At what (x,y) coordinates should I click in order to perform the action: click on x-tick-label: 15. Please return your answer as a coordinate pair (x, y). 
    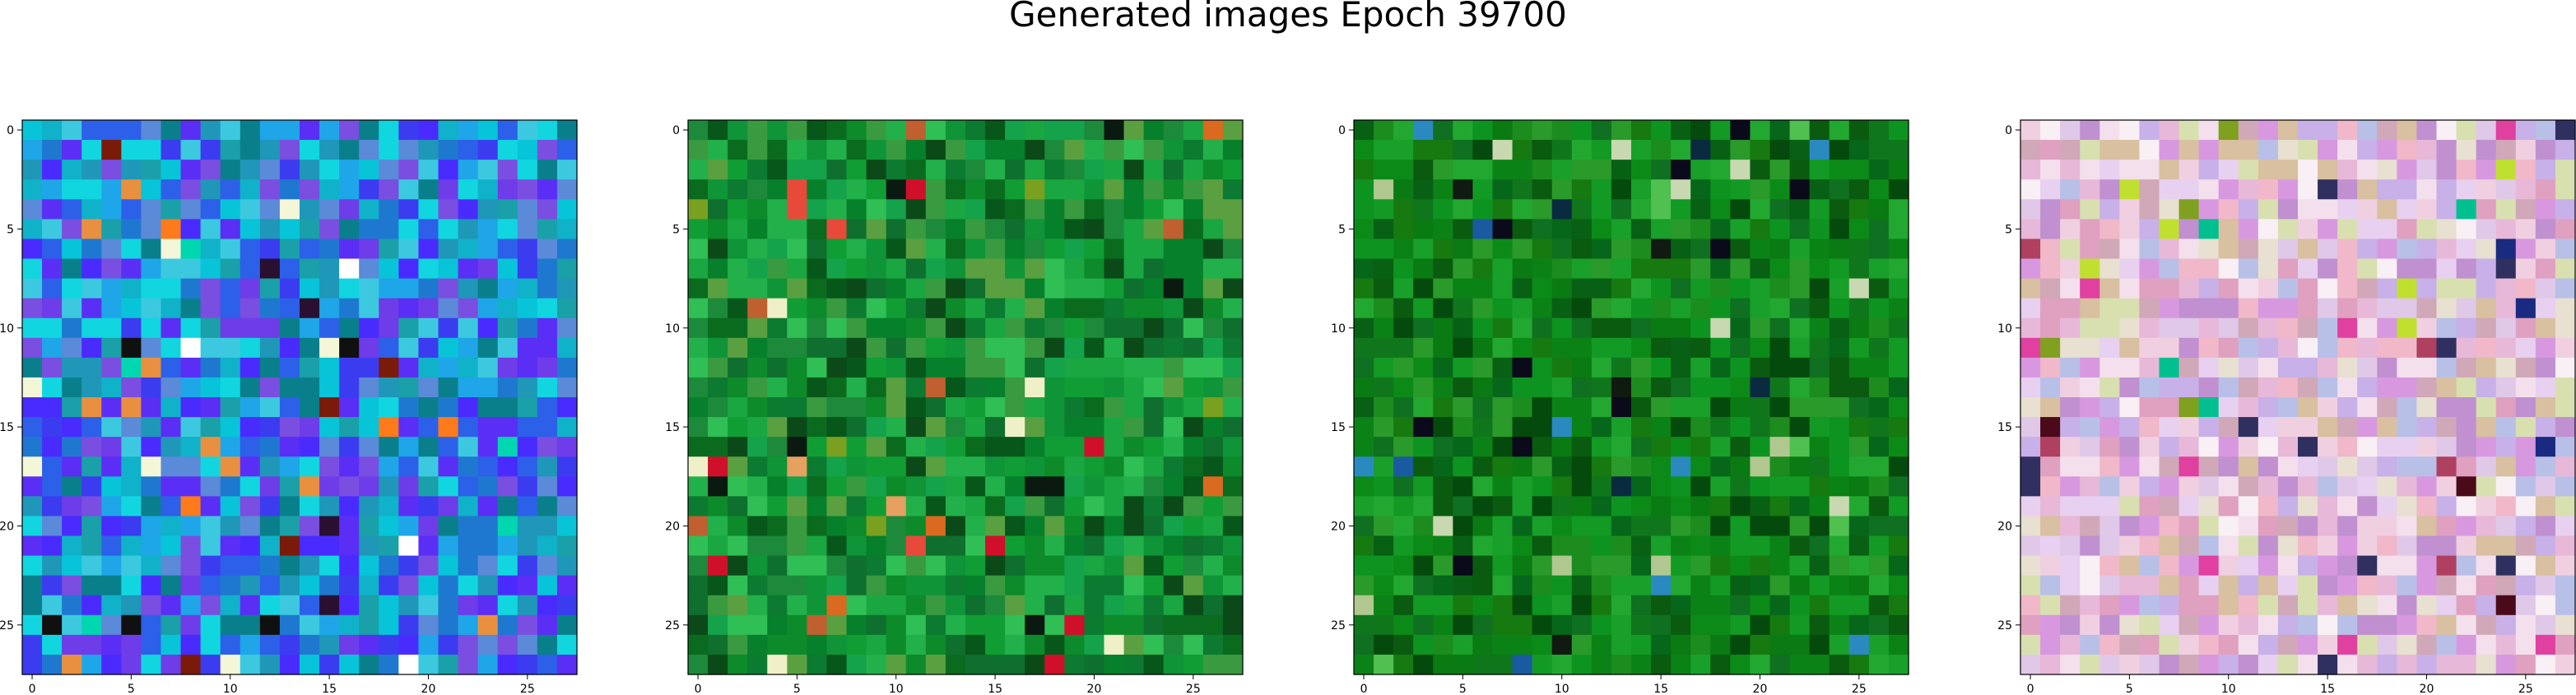
    Looking at the image, I should click on (329, 689).